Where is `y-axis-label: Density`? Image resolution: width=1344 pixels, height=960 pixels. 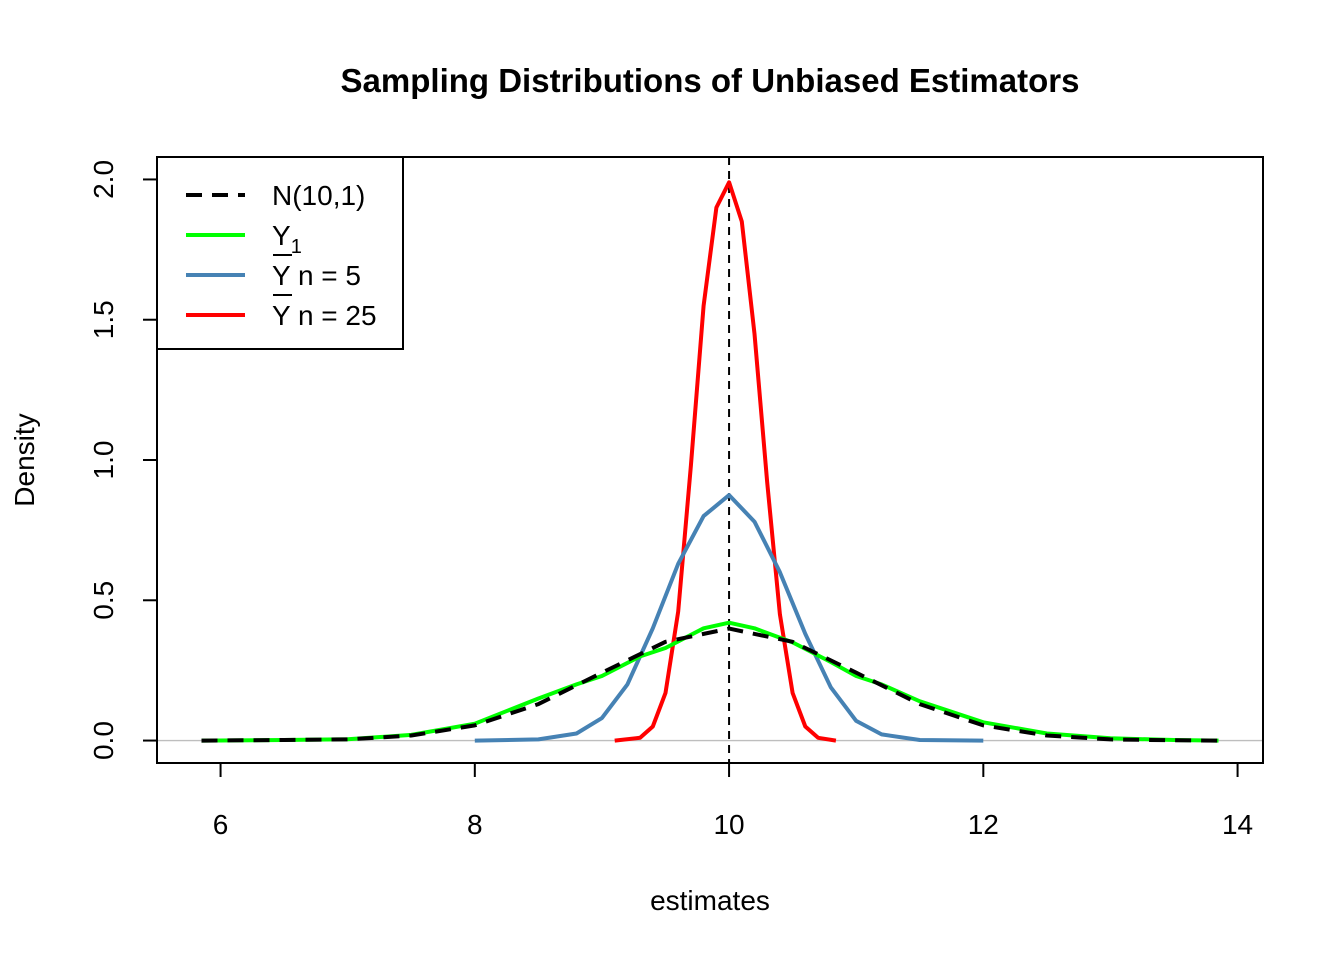 y-axis-label: Density is located at coordinates (24, 459).